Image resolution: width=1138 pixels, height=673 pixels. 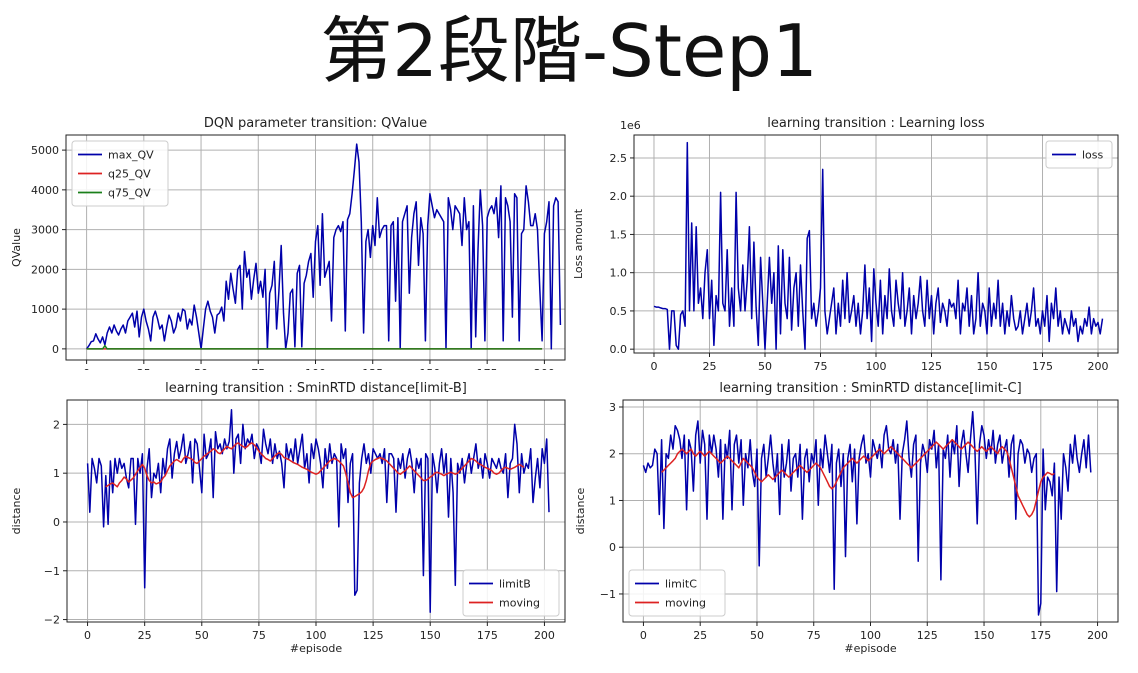 What do you see at coordinates (45, 150) in the screenshot?
I see `y-tick-label: 5000` at bounding box center [45, 150].